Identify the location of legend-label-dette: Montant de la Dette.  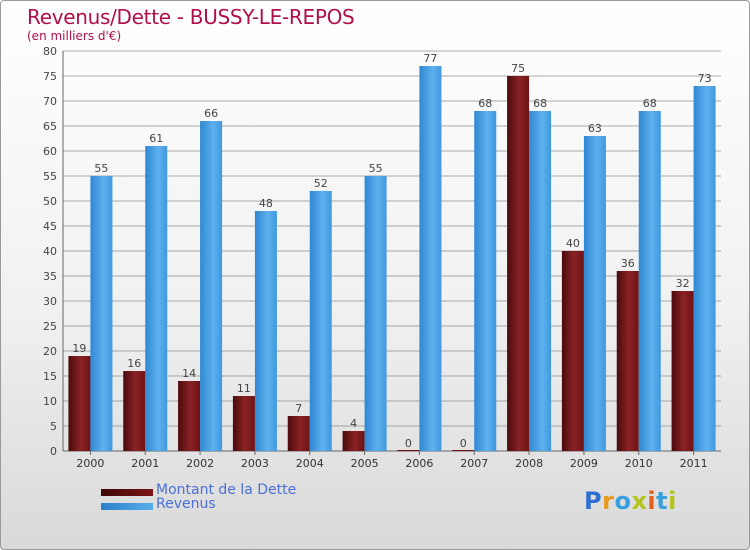
(226, 490).